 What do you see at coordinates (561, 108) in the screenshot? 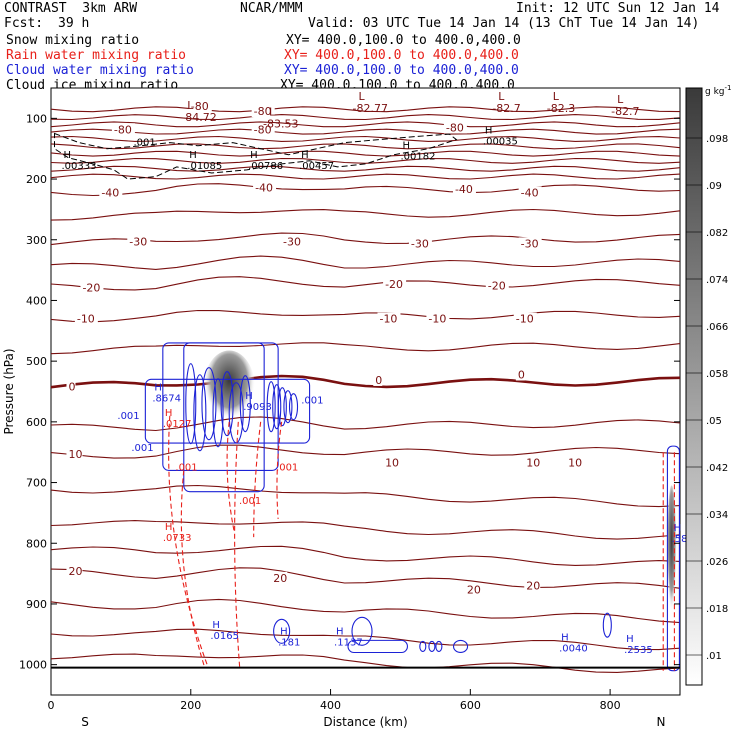
I see `low-value-label: -82.3` at bounding box center [561, 108].